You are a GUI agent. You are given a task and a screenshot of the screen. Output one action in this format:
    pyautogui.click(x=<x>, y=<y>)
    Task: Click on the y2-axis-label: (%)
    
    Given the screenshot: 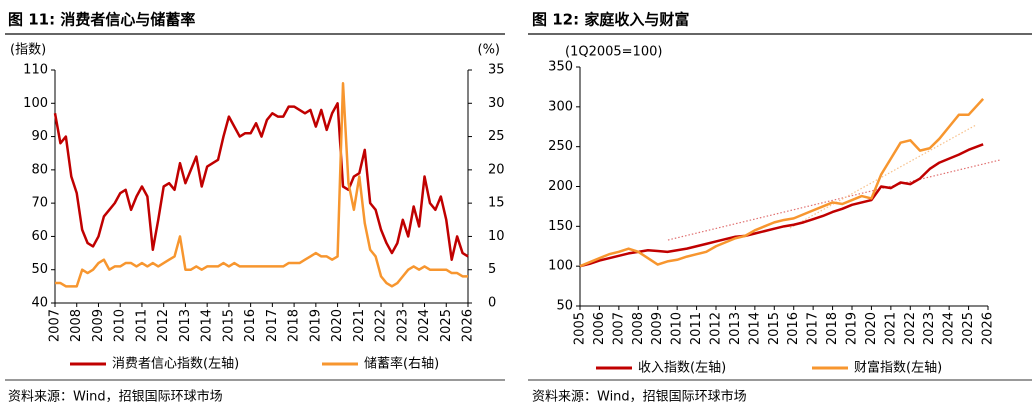 What is the action you would take?
    pyautogui.click(x=489, y=50)
    